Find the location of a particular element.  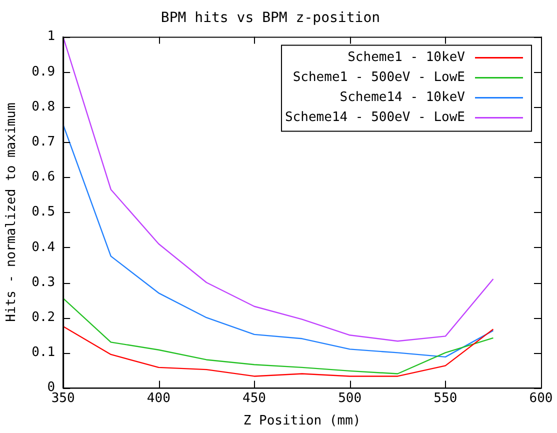

chart-title: BPM hits vs BPM z-position is located at coordinates (270, 18).